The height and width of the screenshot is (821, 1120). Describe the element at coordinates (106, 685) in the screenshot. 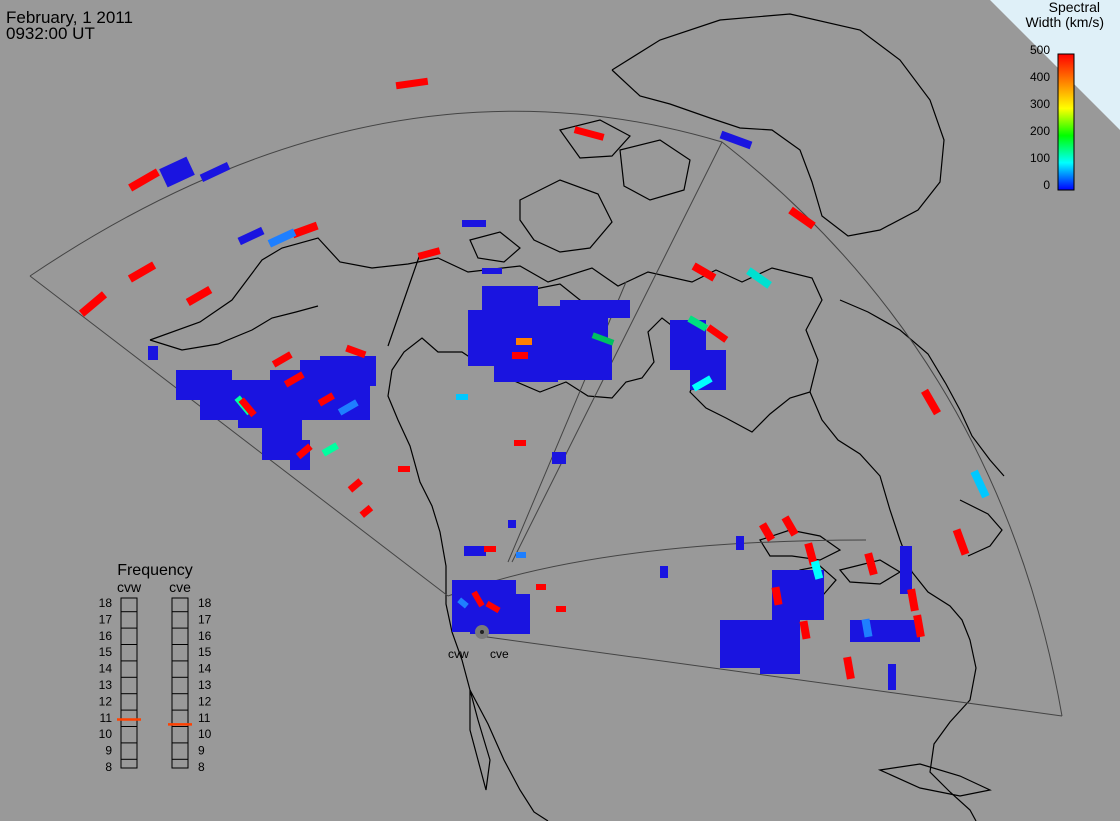

I see `frequency-scale-label-left: 13` at that location.